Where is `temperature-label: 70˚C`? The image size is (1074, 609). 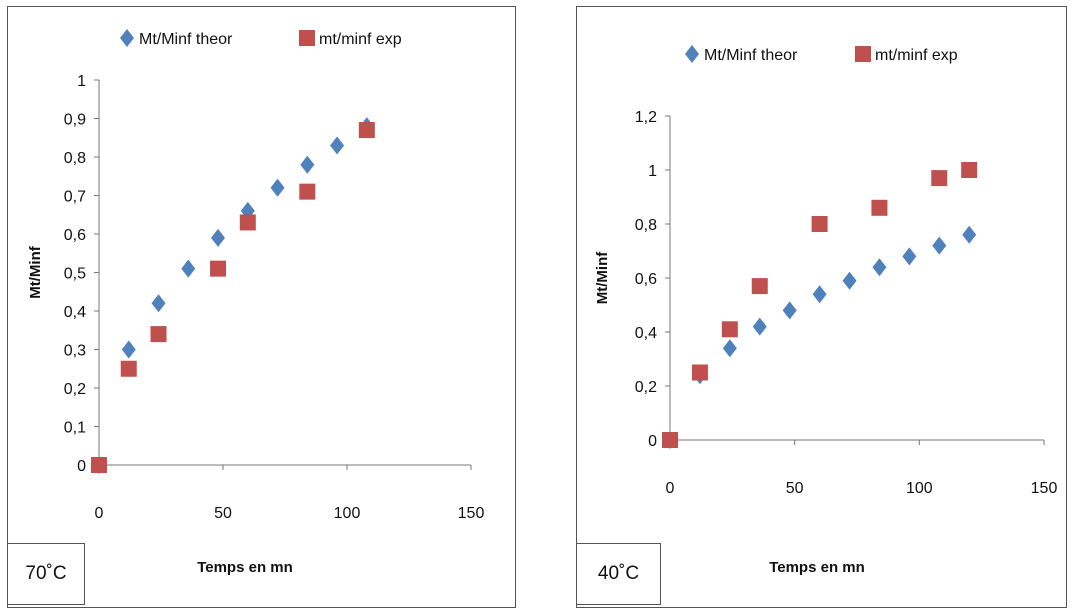
temperature-label: 70˚C is located at coordinates (46, 574).